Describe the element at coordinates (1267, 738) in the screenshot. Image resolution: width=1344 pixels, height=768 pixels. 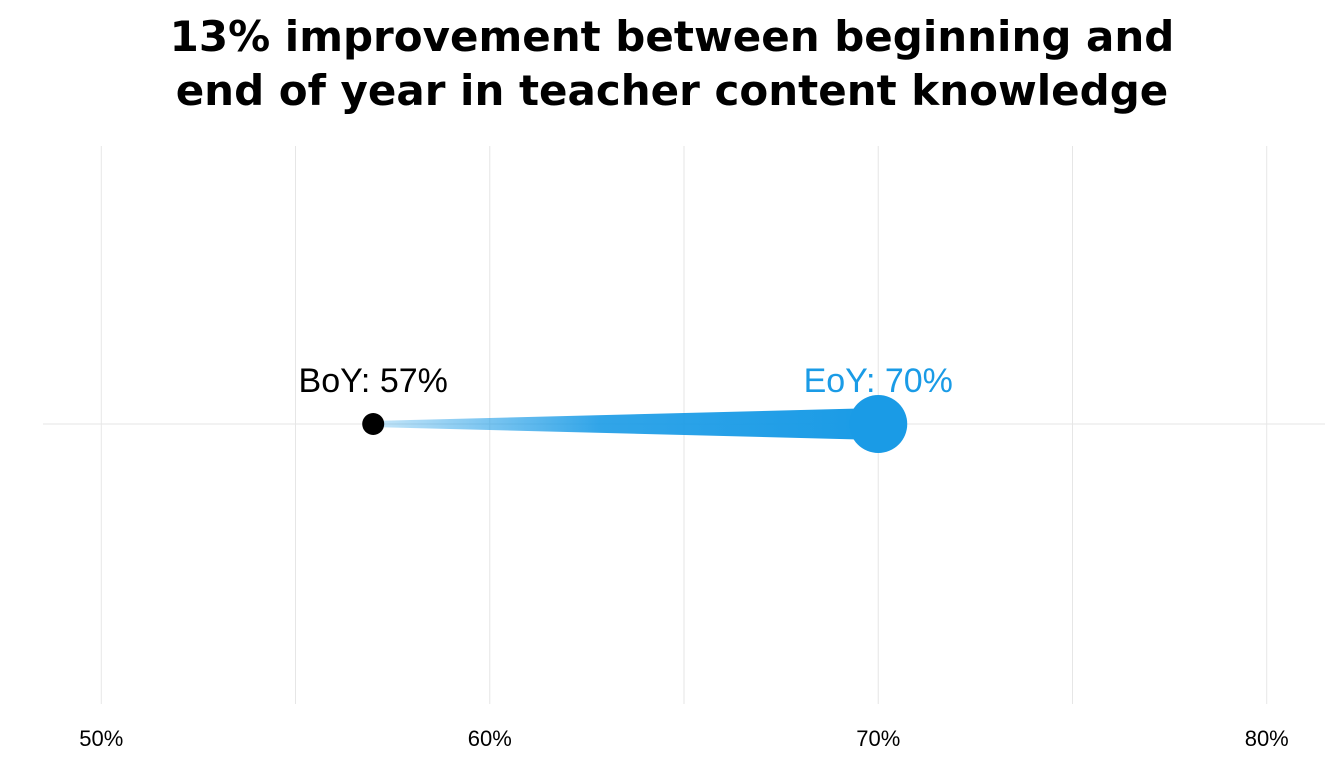
I see `x-tick-label: 80%` at that location.